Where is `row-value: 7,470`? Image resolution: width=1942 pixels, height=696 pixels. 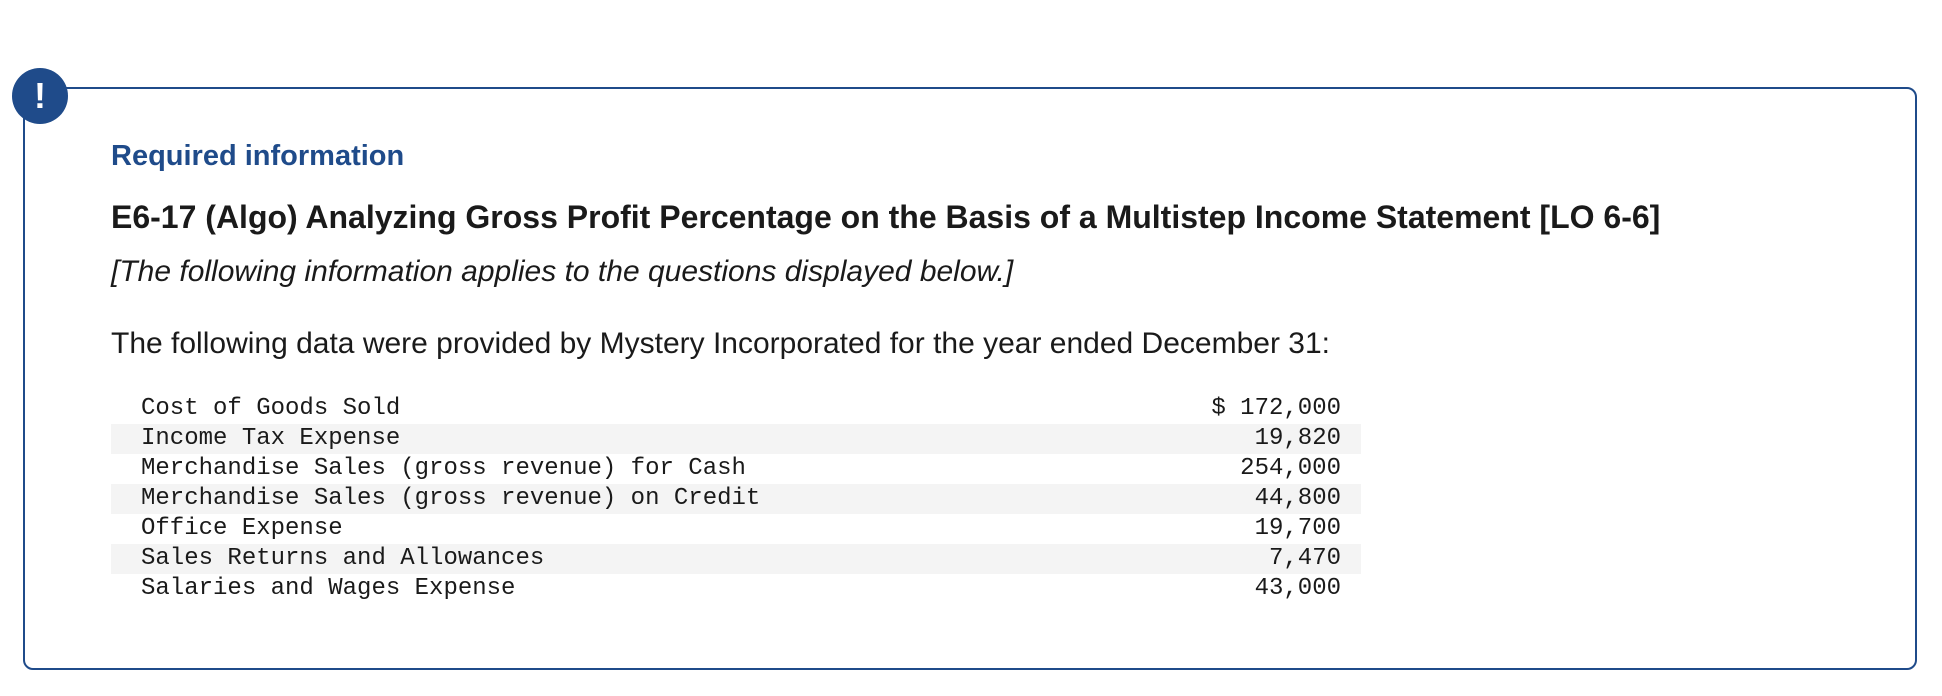 row-value: 7,470 is located at coordinates (1304, 559).